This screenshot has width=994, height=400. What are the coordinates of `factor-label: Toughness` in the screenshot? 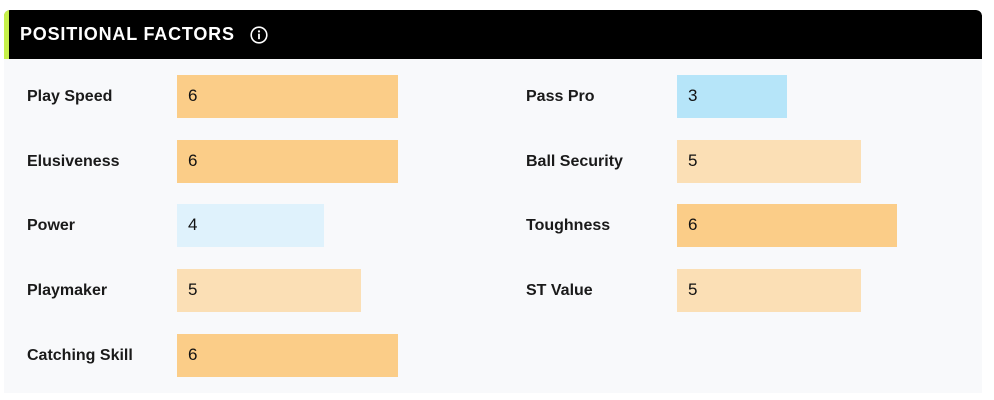 It's located at (568, 225).